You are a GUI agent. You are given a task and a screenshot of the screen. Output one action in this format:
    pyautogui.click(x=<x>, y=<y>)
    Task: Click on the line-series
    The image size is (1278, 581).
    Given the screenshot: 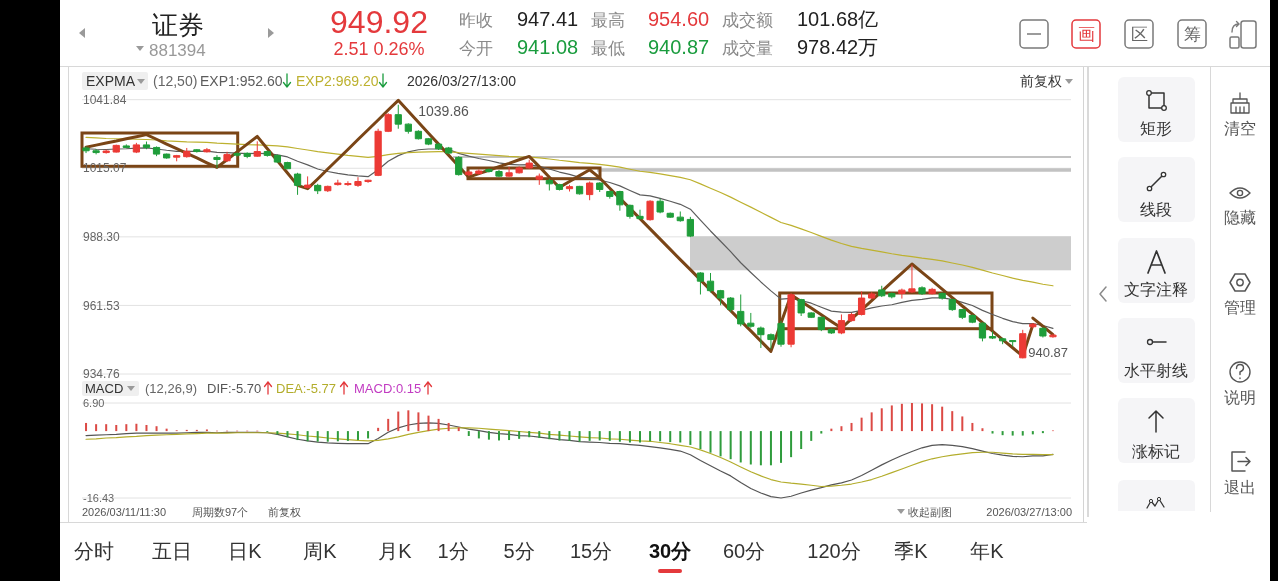 What is the action you would take?
    pyautogui.click(x=569, y=457)
    